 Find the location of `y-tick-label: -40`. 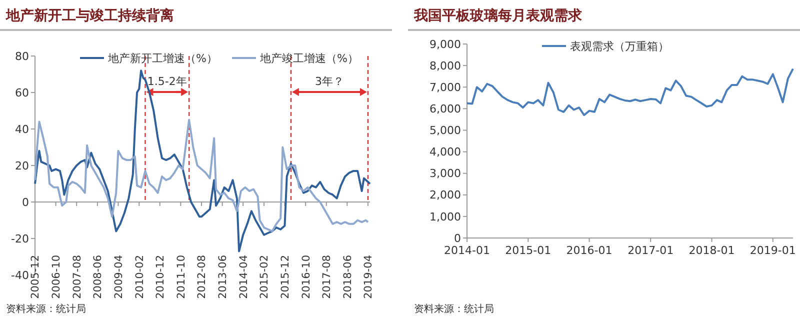

y-tick-label: -40 is located at coordinates (20, 275).